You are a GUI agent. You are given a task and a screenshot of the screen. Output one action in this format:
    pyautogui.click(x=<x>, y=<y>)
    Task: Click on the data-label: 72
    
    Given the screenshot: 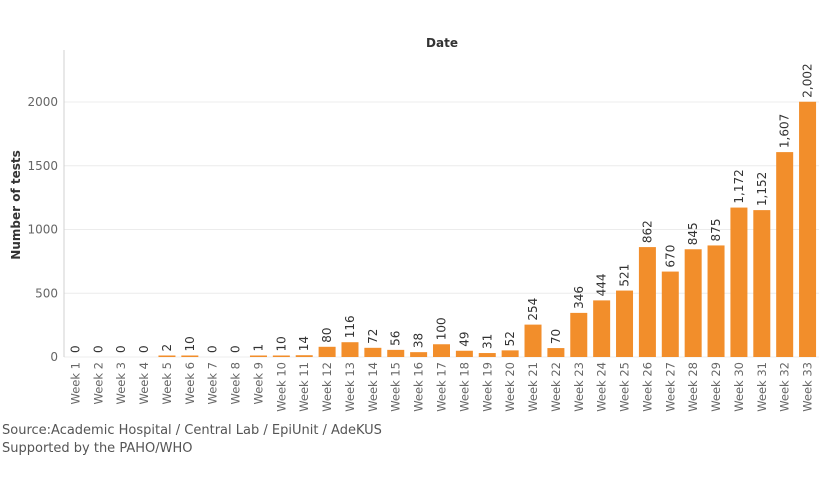 What is the action you would take?
    pyautogui.click(x=373, y=336)
    